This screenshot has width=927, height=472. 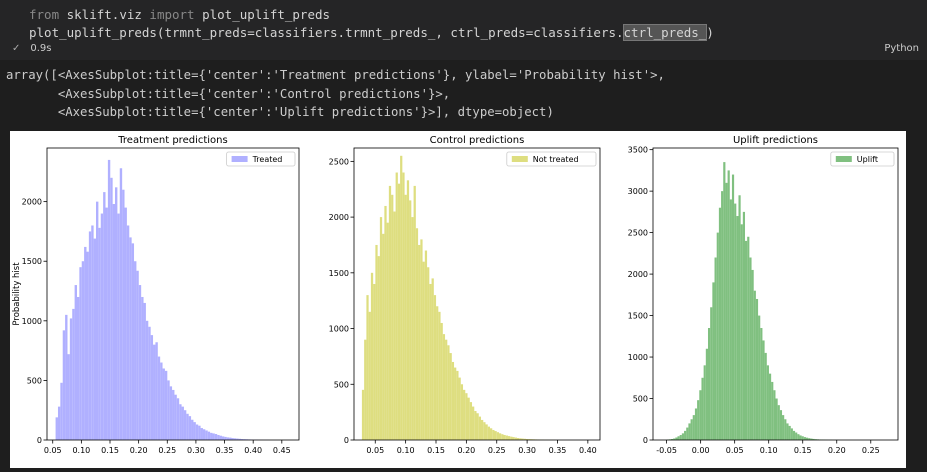 What do you see at coordinates (558, 450) in the screenshot?
I see `x-tick-label: 0.35` at bounding box center [558, 450].